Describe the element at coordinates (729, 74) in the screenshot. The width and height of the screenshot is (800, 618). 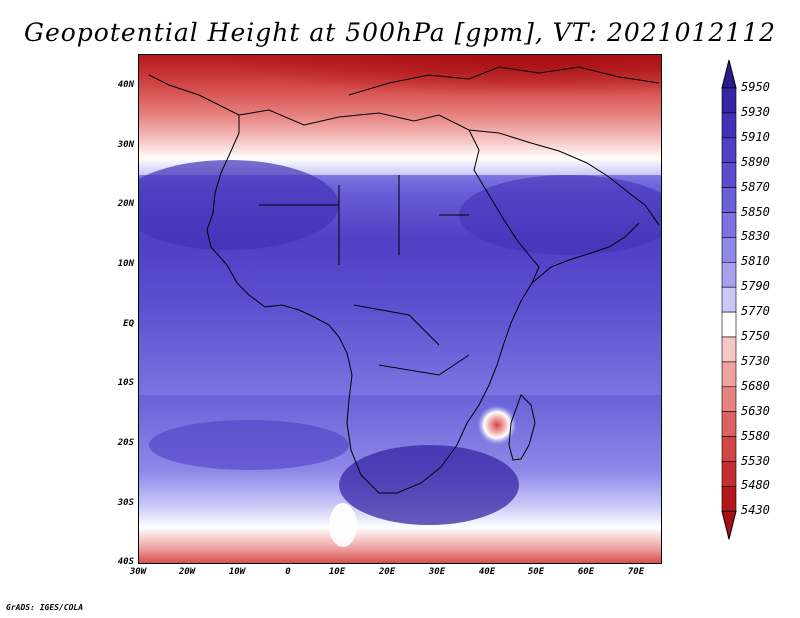
I see `colorbar-top-arrow` at that location.